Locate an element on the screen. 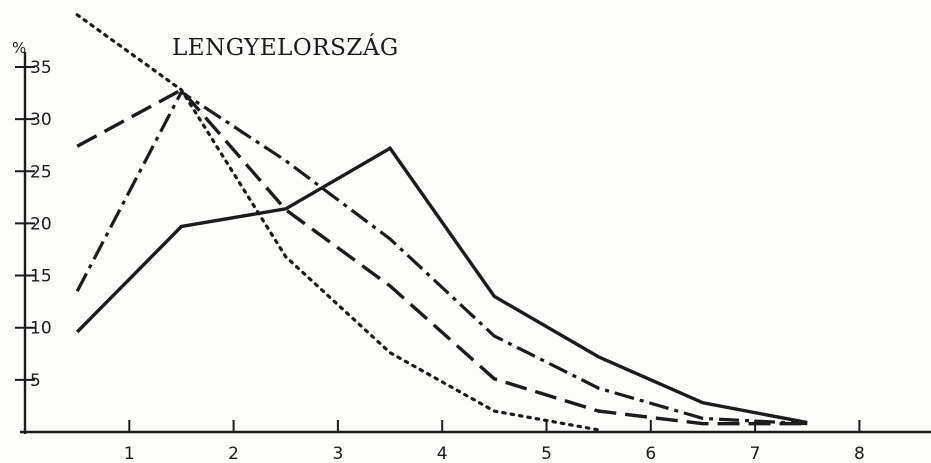 This screenshot has width=931, height=463. x-tick-label: 8 is located at coordinates (859, 453).